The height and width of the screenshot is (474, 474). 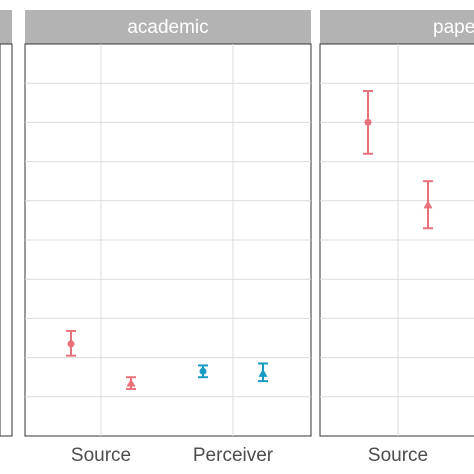 I want to click on facet-strip-academic, so click(x=168, y=27).